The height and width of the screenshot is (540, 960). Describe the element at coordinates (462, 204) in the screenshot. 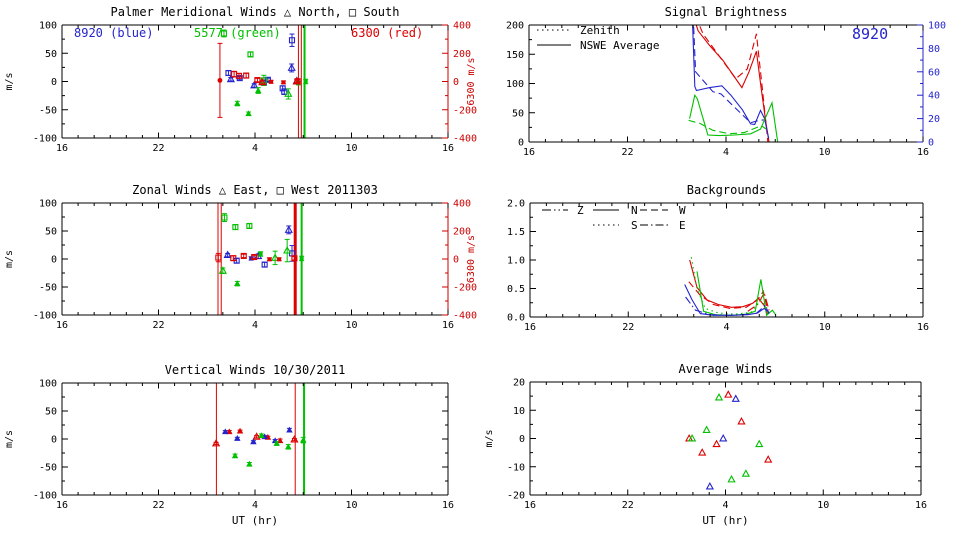

I see `y-tick-right-label: 400` at that location.